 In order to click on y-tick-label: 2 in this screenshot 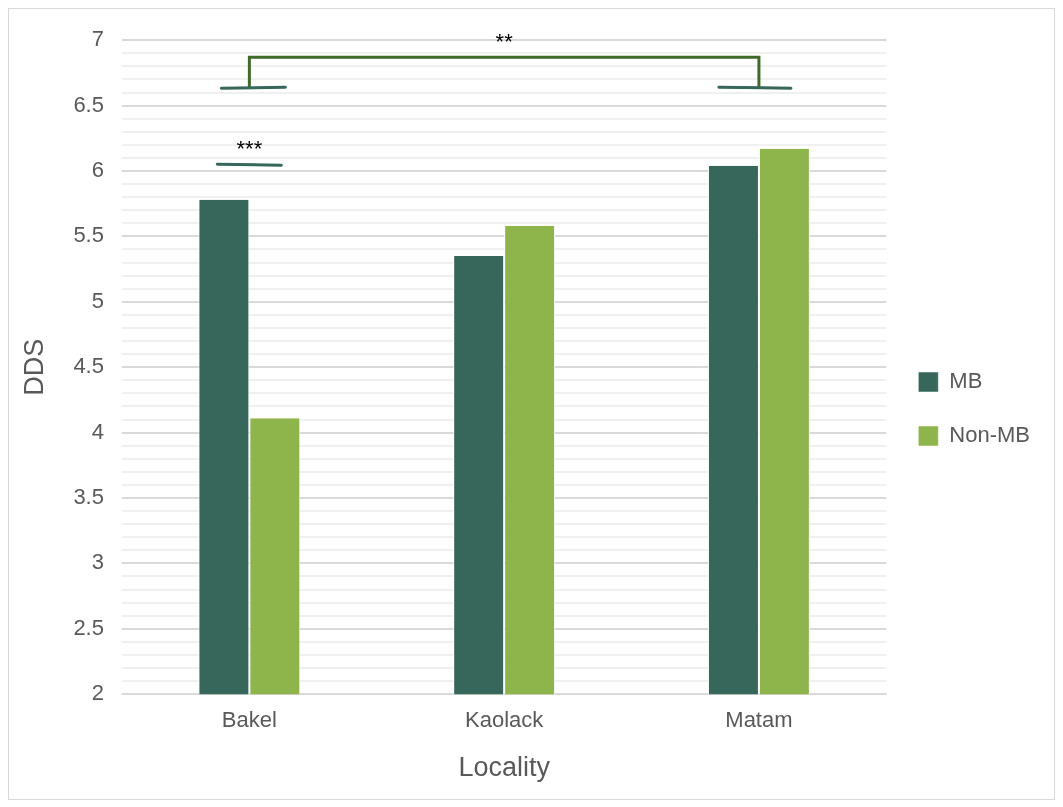, I will do `click(97, 693)`.